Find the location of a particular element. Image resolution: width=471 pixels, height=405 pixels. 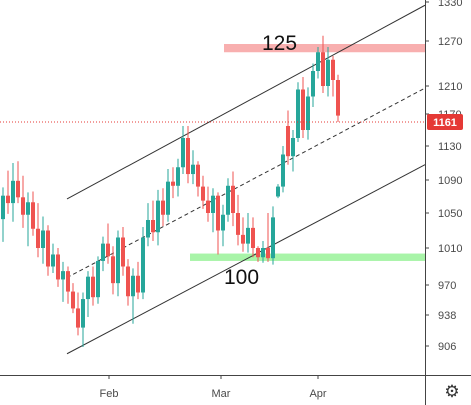

time-axis: Feb Mar Apr is located at coordinates (213, 387).